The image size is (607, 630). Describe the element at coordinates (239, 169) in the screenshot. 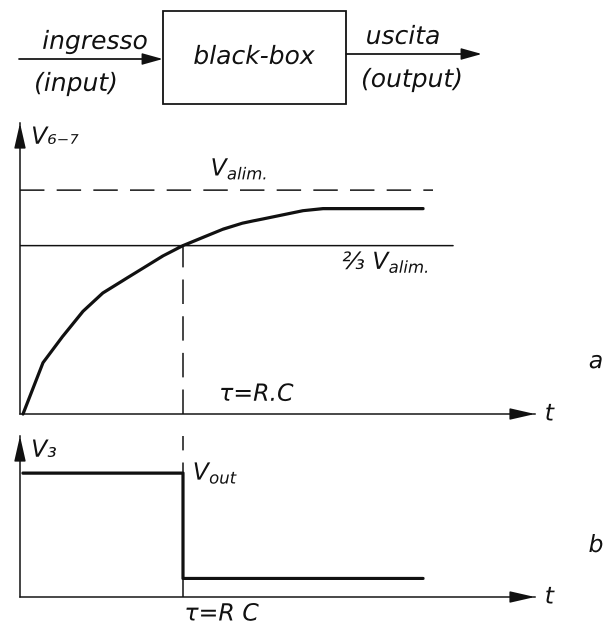

I see `ref-line-label: V$_{alim.}$` at that location.